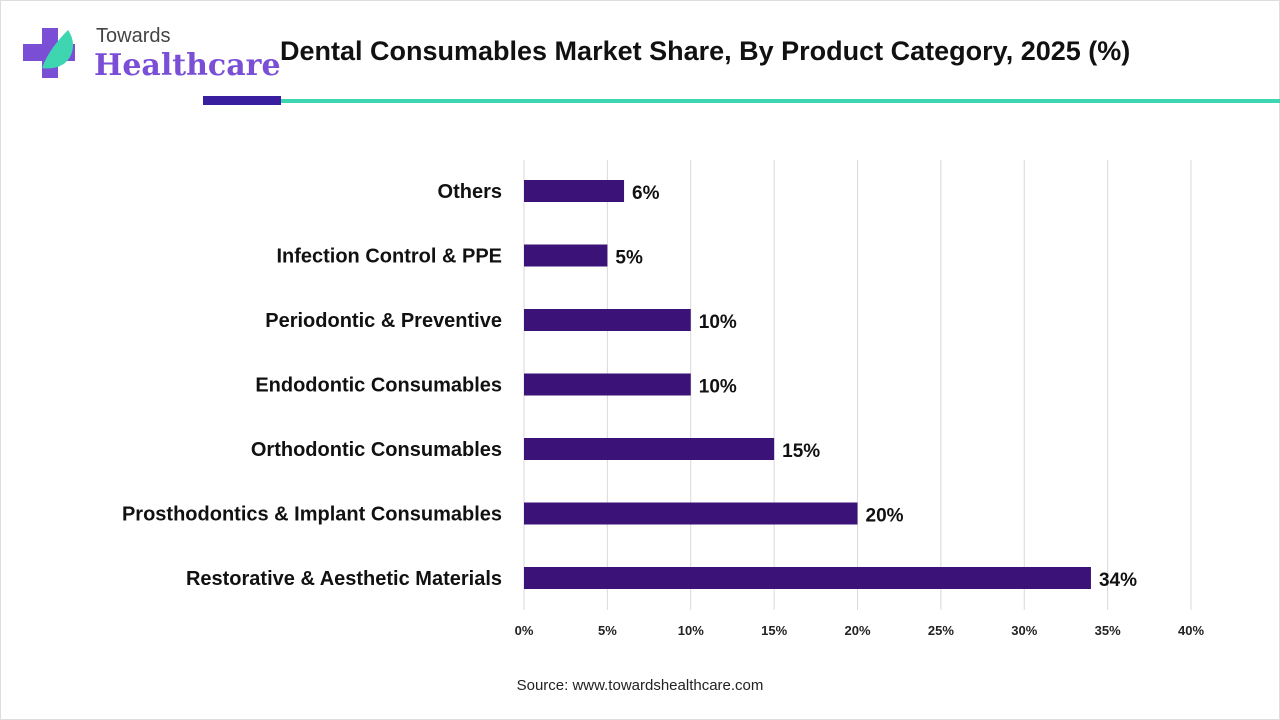 This screenshot has height=720, width=1280. Describe the element at coordinates (941, 630) in the screenshot. I see `x-tick-label: 25%` at that location.